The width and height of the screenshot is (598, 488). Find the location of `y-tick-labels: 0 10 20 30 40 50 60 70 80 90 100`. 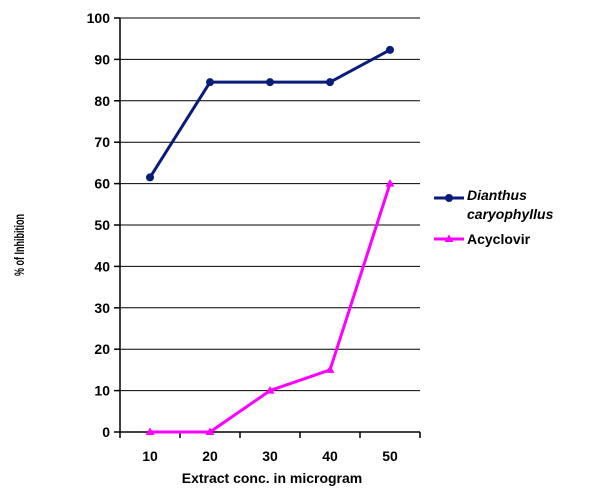

y-tick-labels: 0 10 20 30 40 50 60 70 80 90 100 is located at coordinates (99, 225).